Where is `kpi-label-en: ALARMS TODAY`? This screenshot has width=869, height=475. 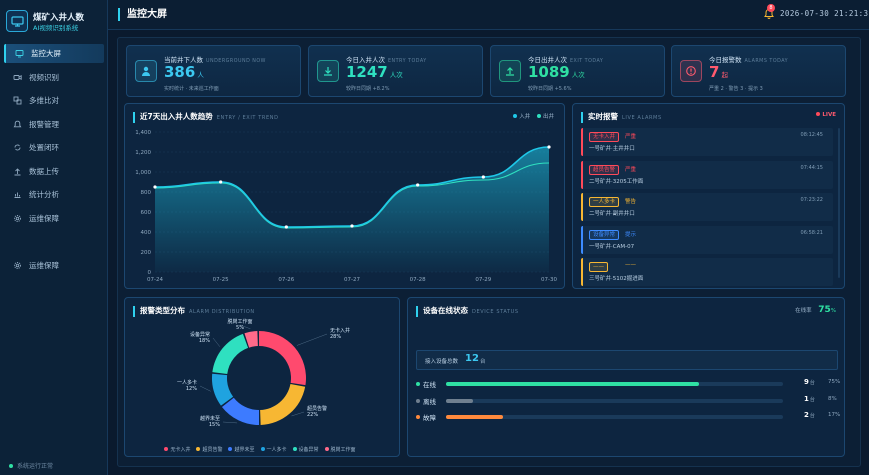
kpi-label-en: ALARMS TODAY is located at coordinates (766, 61).